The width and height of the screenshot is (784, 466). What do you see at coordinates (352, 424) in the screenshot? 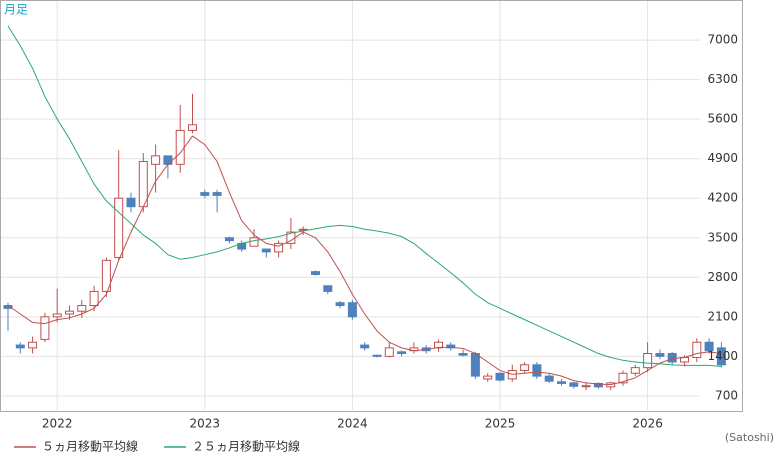
I see `x-tick-label: 2024` at bounding box center [352, 424].